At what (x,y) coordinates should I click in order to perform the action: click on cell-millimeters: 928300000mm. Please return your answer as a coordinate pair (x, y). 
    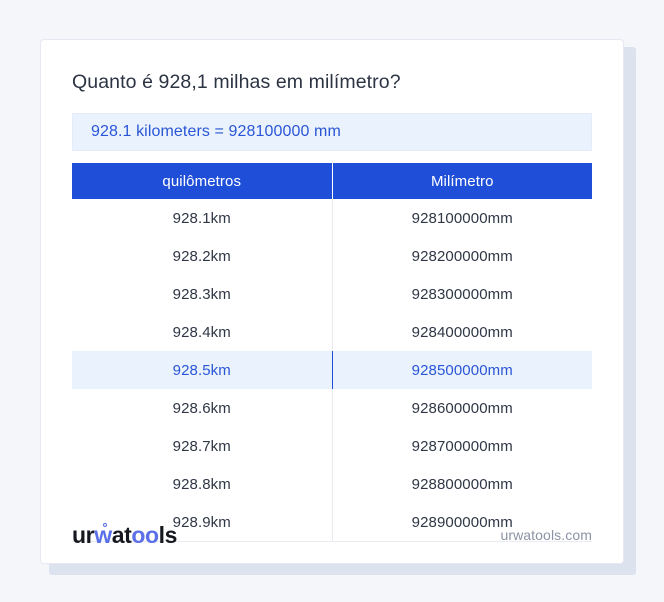
    Looking at the image, I should click on (462, 294).